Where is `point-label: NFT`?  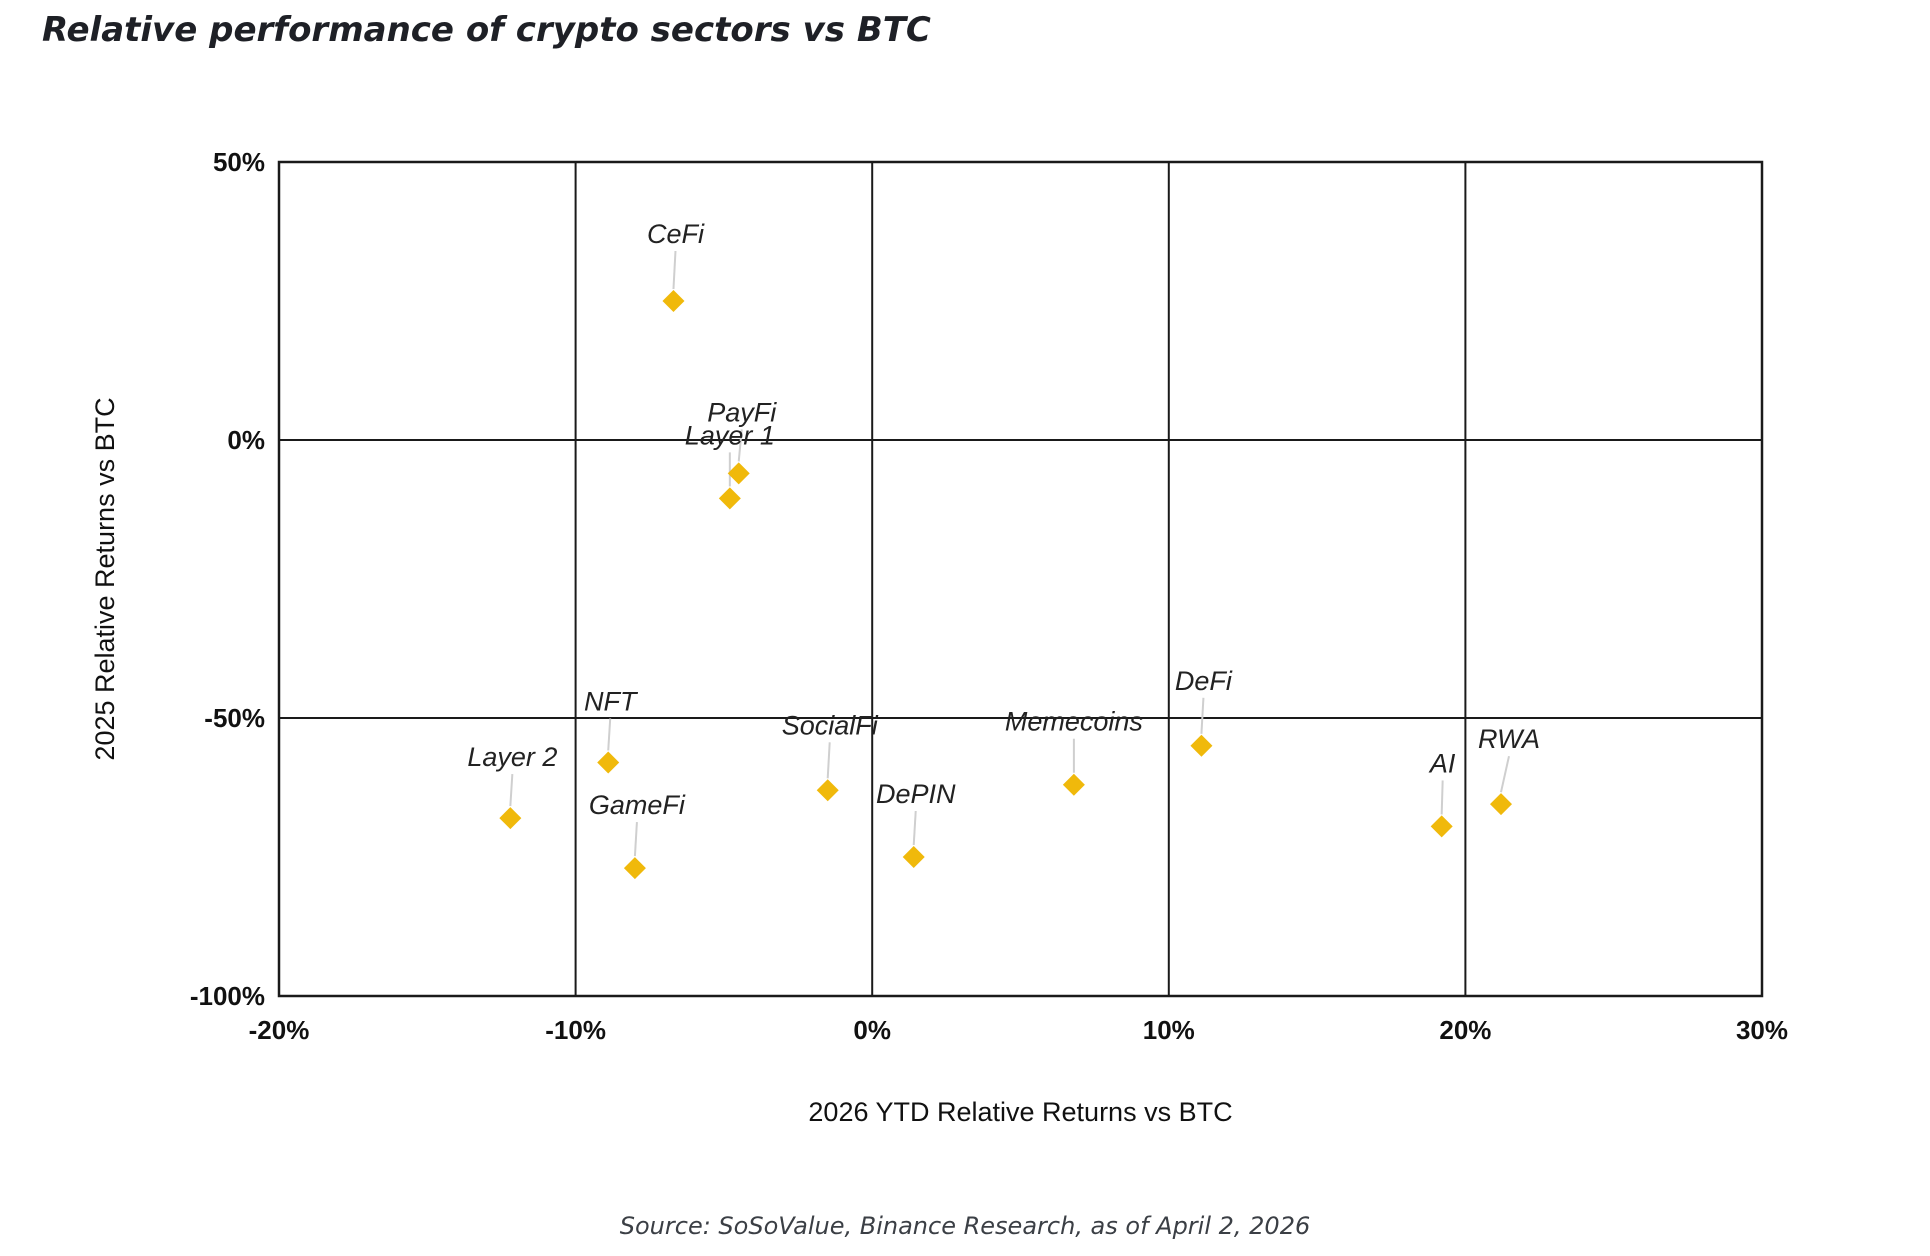 point-label: NFT is located at coordinates (611, 701).